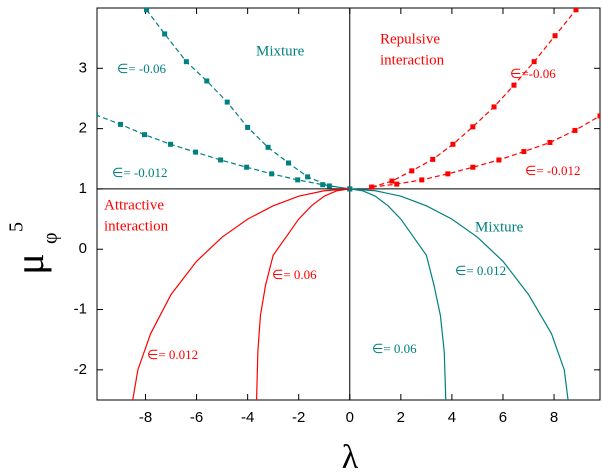 This screenshot has height=475, width=602. I want to click on x-tick-label: -4, so click(247, 417).